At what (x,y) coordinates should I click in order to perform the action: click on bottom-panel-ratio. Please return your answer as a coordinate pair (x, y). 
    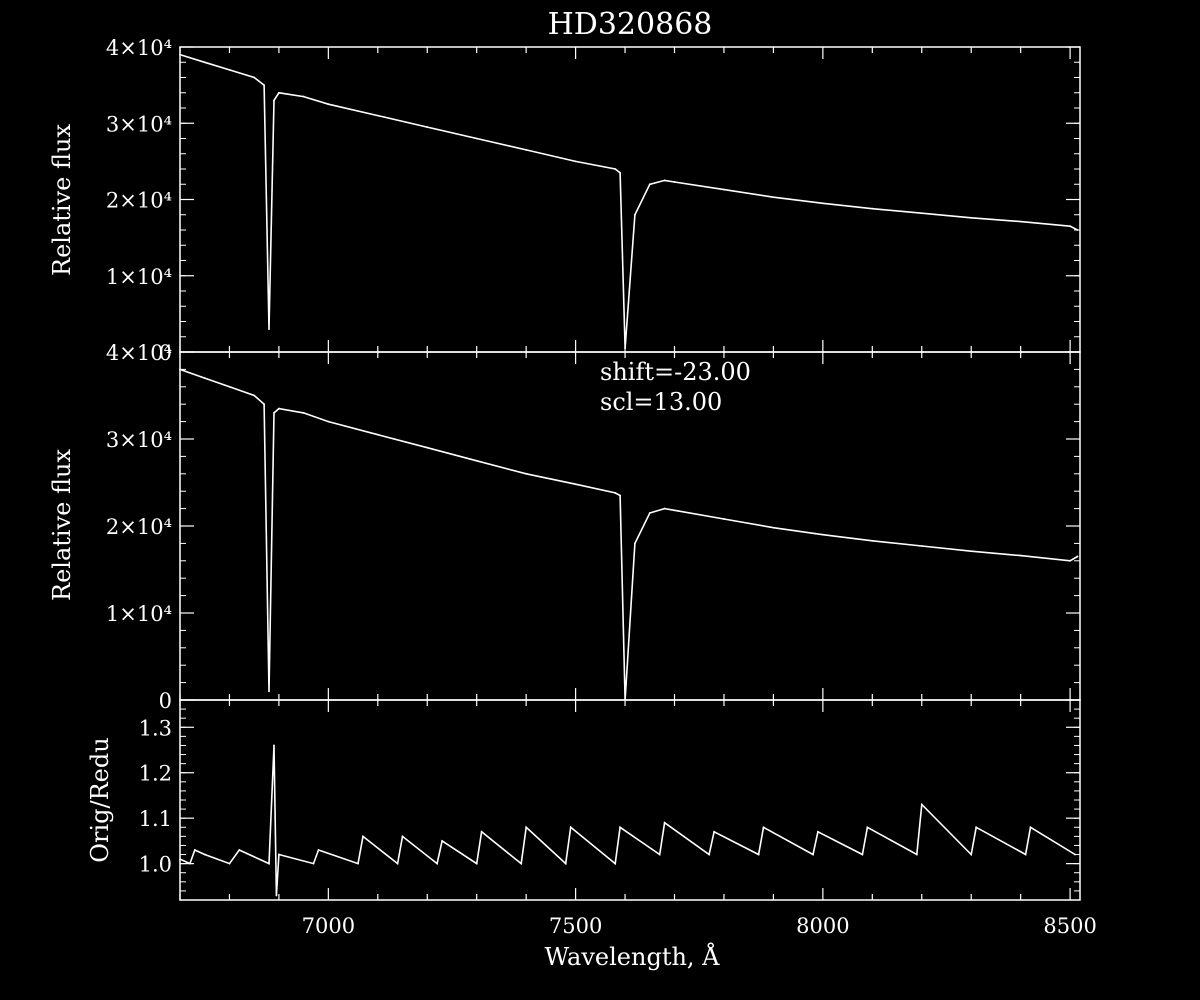
    Looking at the image, I should click on (627, 820).